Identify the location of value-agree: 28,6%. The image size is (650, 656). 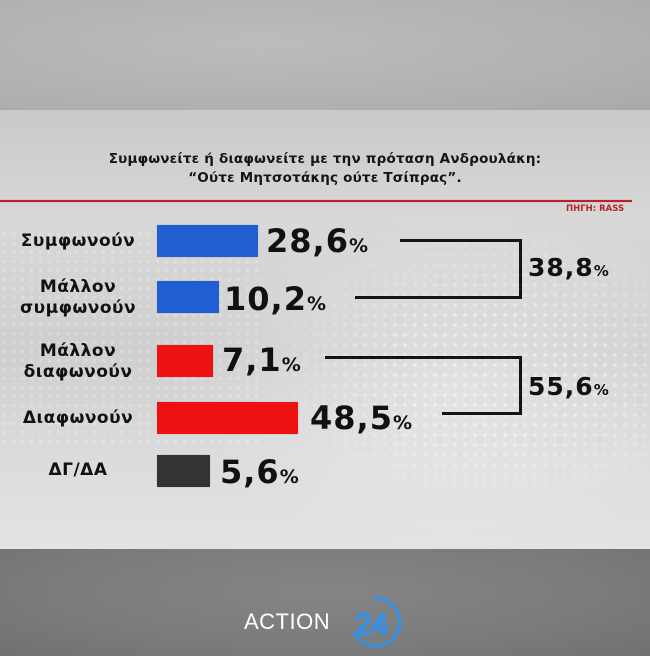
(317, 243).